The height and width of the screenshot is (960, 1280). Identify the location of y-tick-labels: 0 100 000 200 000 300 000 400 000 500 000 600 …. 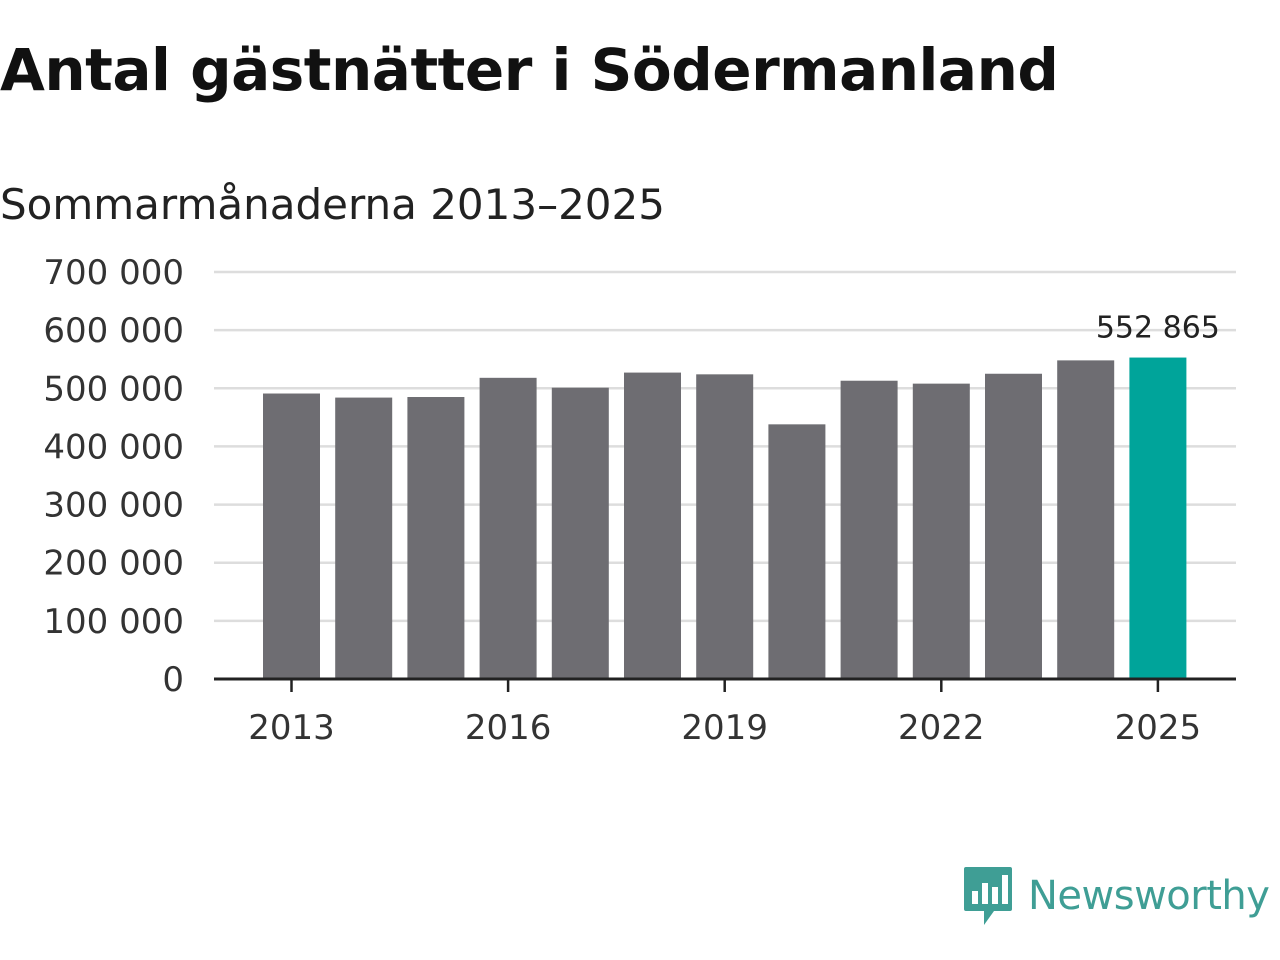
(113, 476).